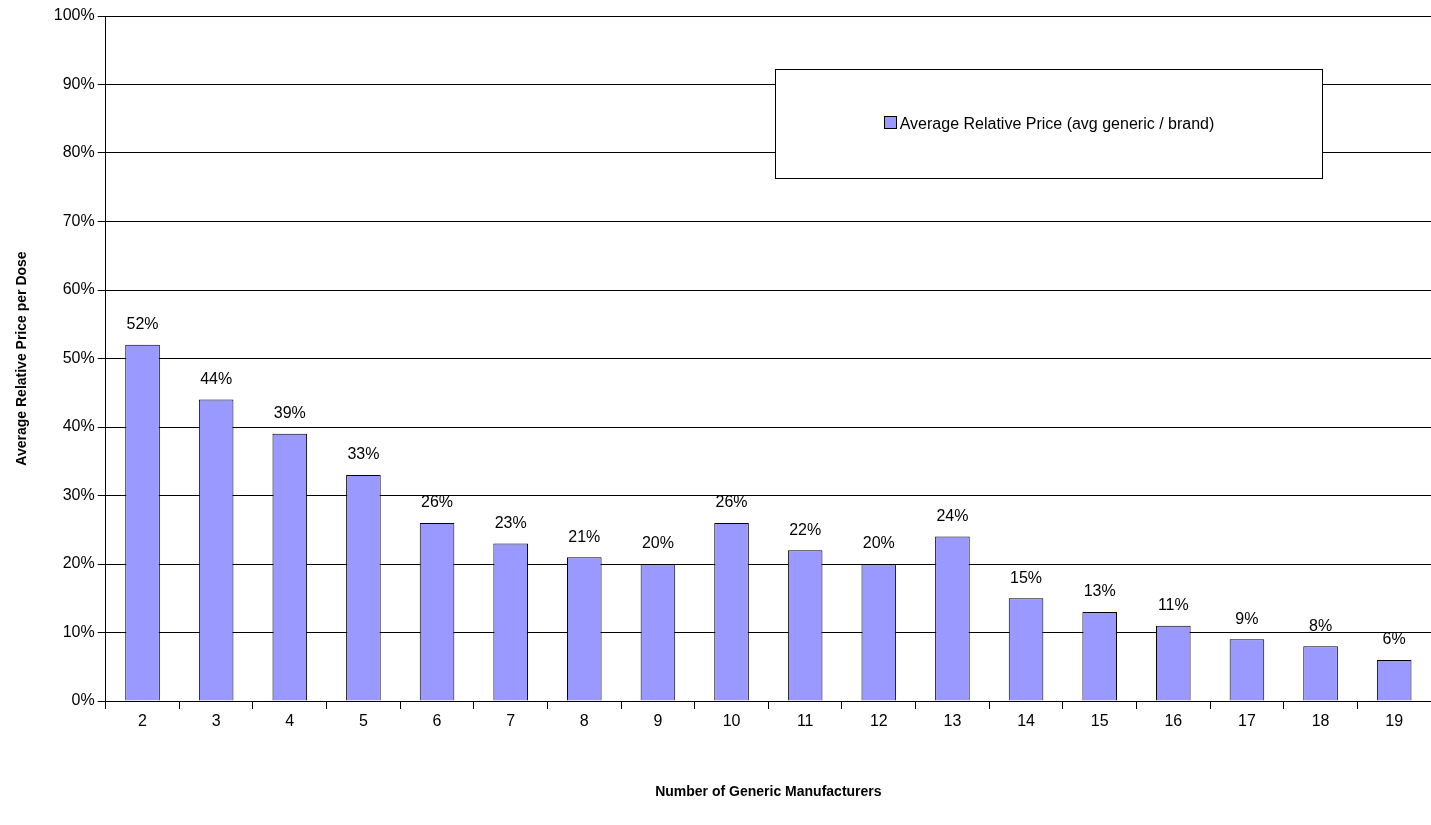 This screenshot has width=1431, height=825. I want to click on text: 8%, so click(1321, 625).